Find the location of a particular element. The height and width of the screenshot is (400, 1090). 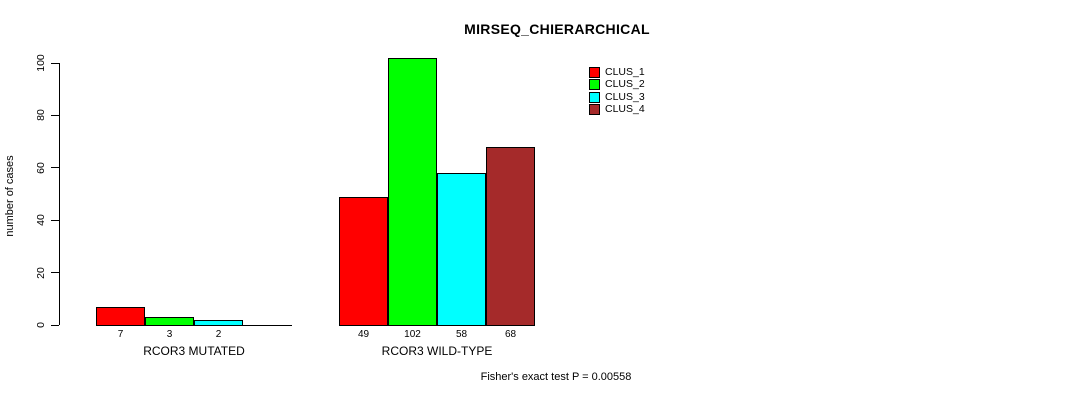

y-tick-label: 20 is located at coordinates (41, 272).